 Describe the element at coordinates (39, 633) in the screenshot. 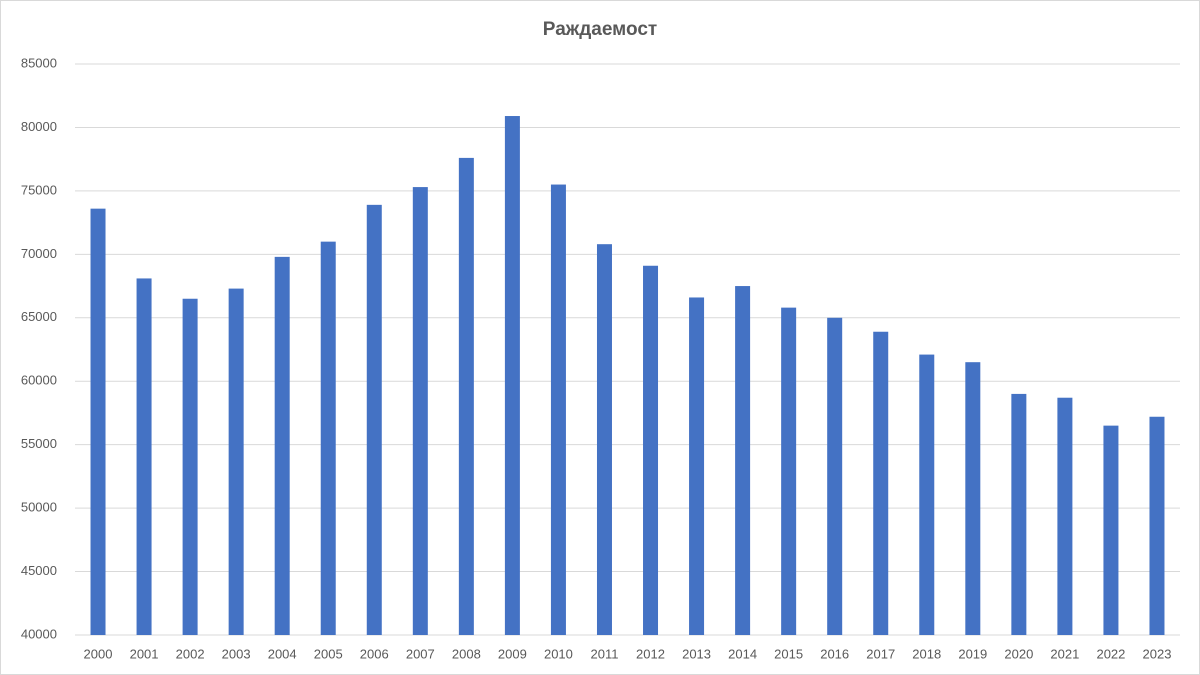

I see `y-tick-label: 40000` at that location.